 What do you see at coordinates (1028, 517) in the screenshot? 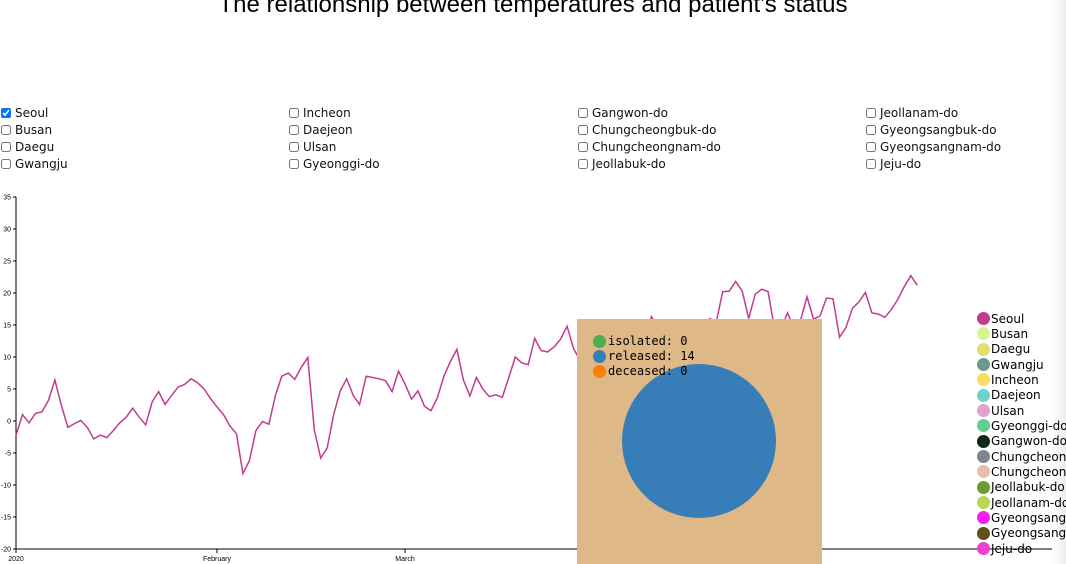
I see `legend-label: Gyeongsangbuk-do` at bounding box center [1028, 517].